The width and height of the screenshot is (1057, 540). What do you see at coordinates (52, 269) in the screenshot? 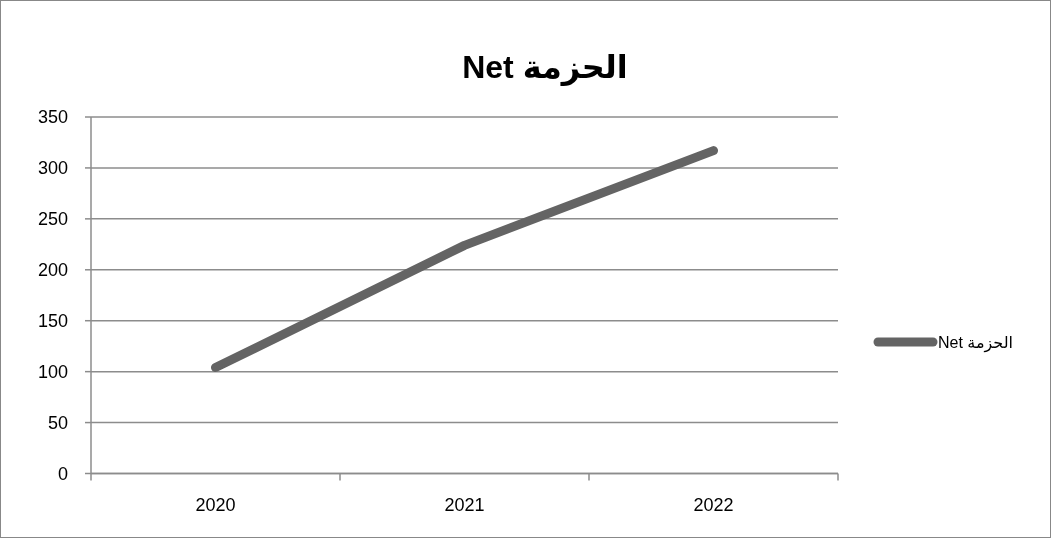
I see `y-tick-label: 200` at bounding box center [52, 269].